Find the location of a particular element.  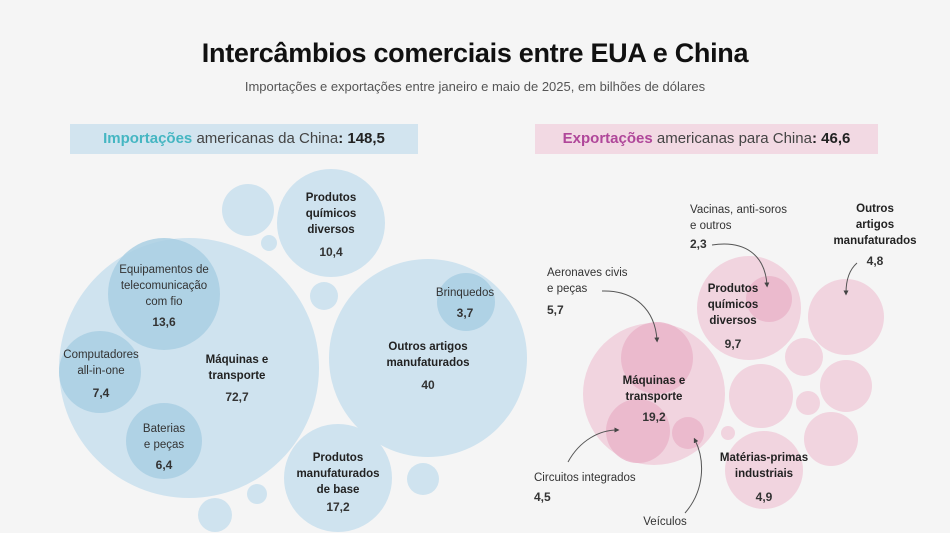

imports-manufaturados-base-value: 17,2 is located at coordinates (338, 507).